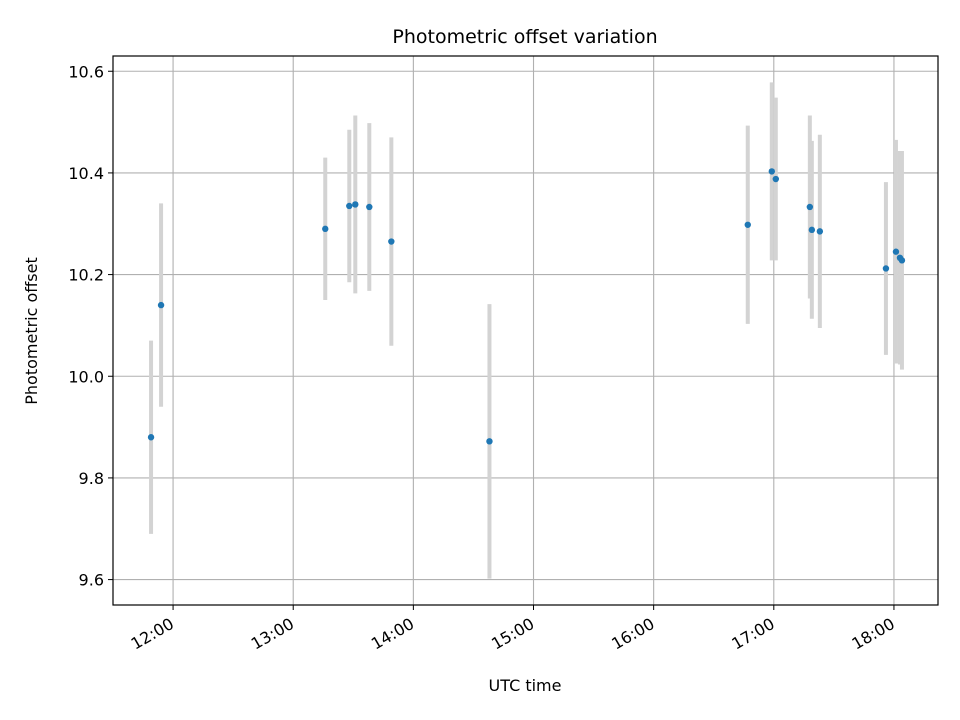 The width and height of the screenshot is (960, 720). What do you see at coordinates (86, 275) in the screenshot?
I see `y-tick-label: 10.2` at bounding box center [86, 275].